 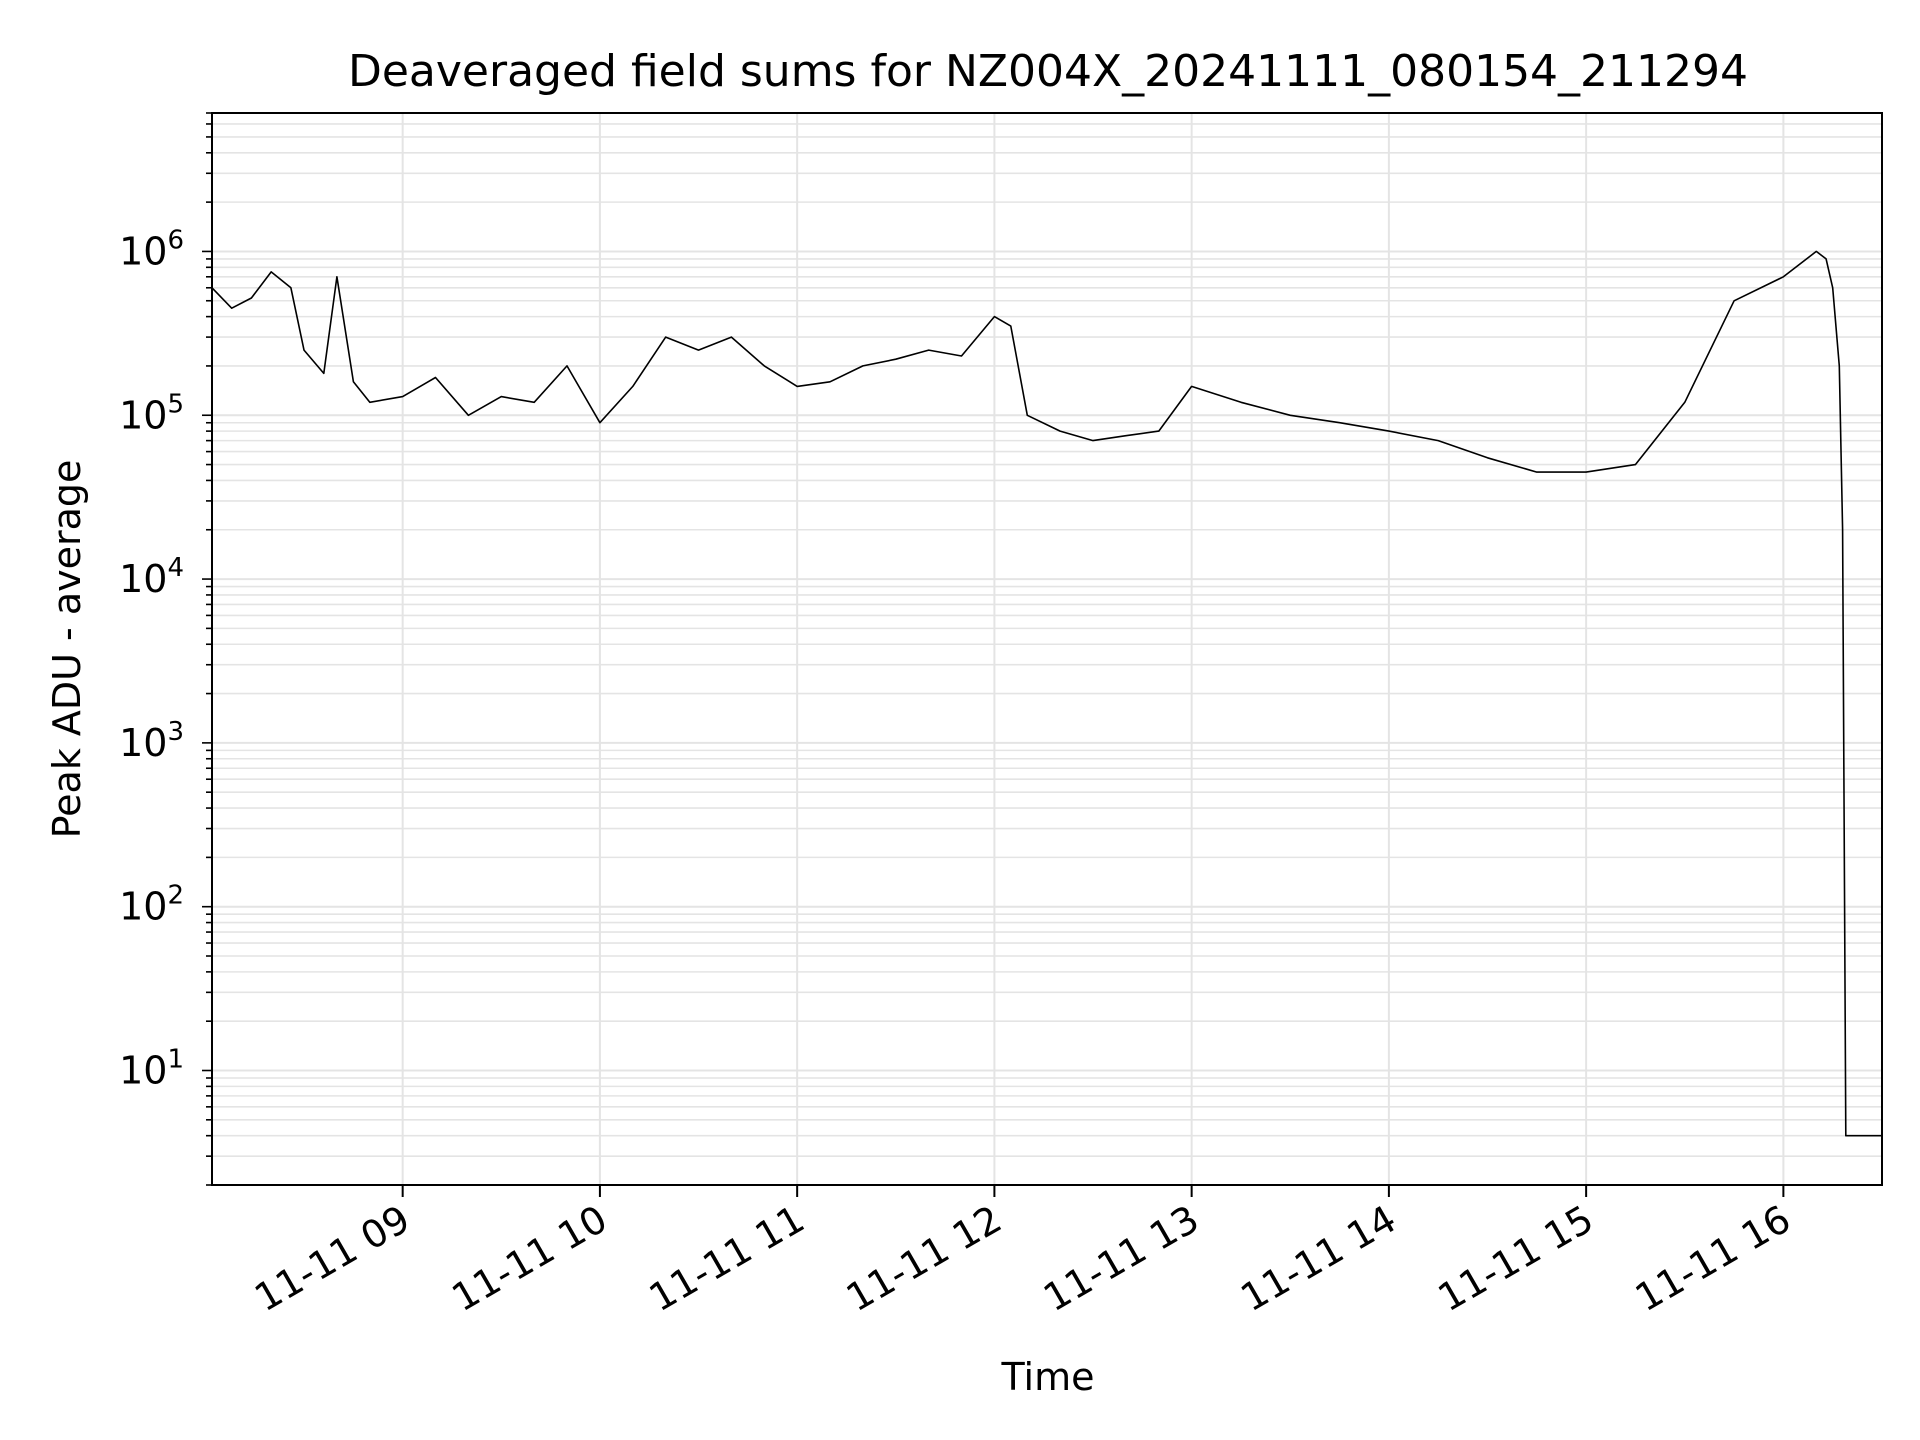 I want to click on y-tick-label: 106, so click(x=151, y=249).